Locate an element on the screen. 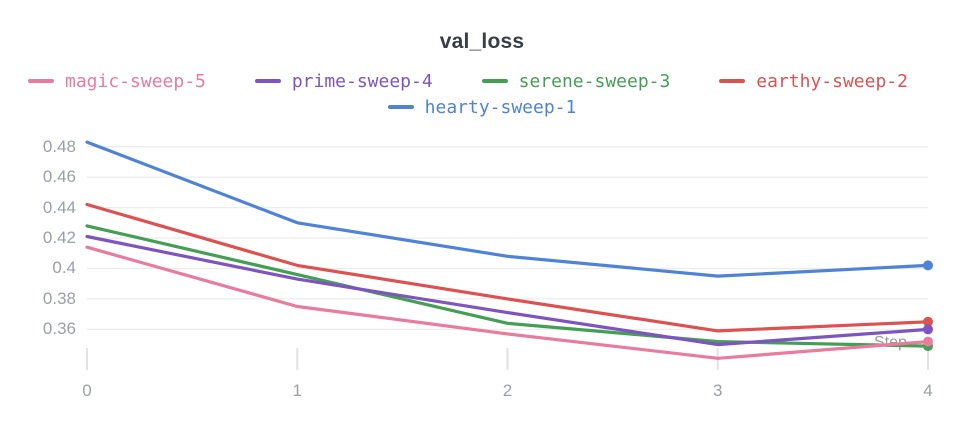  legend-item-magic-sweep-5: magic-sweep-5 is located at coordinates (117, 81).